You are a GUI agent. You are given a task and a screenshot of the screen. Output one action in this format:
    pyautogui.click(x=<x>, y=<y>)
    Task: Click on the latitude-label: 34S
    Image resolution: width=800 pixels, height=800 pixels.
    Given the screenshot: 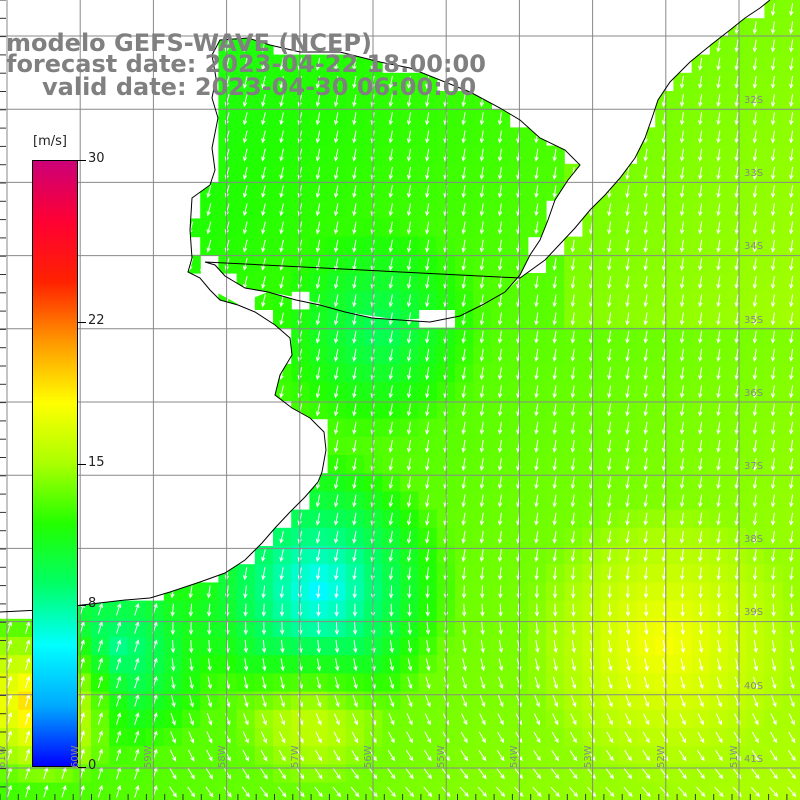 What is the action you would take?
    pyautogui.click(x=754, y=247)
    